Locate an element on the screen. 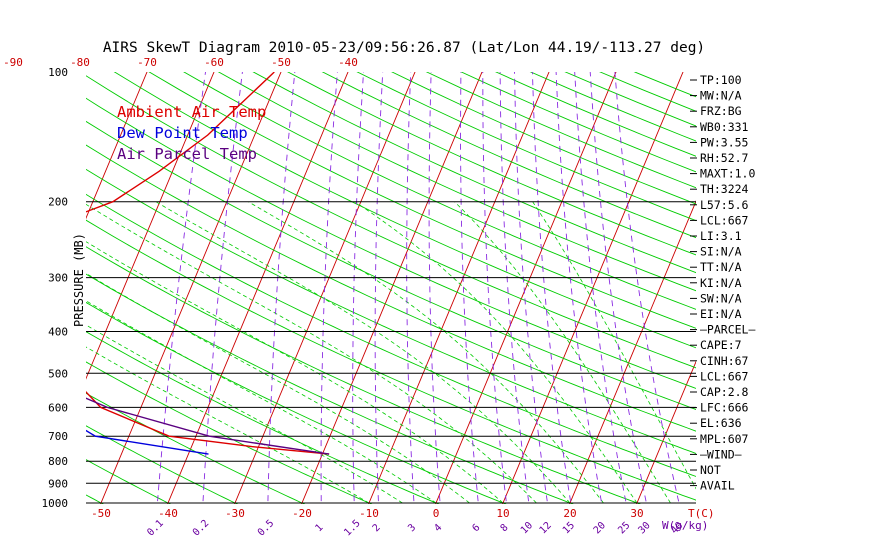 The width and height of the screenshot is (870, 560). index-label: PW:3.55 is located at coordinates (724, 142).